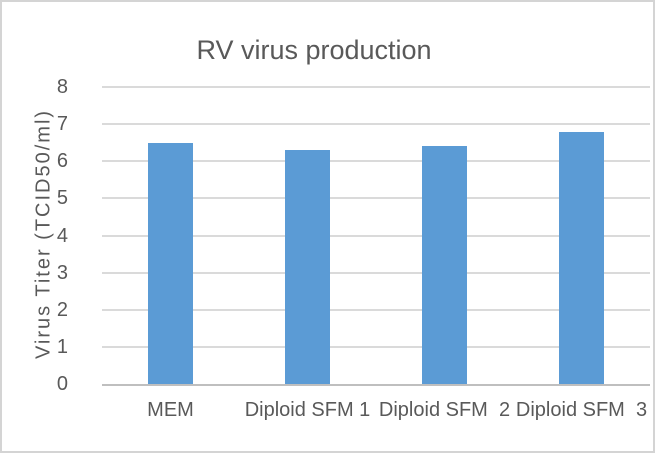  What do you see at coordinates (307, 410) in the screenshot?
I see `x-category-label: Diploid SFM 1` at bounding box center [307, 410].